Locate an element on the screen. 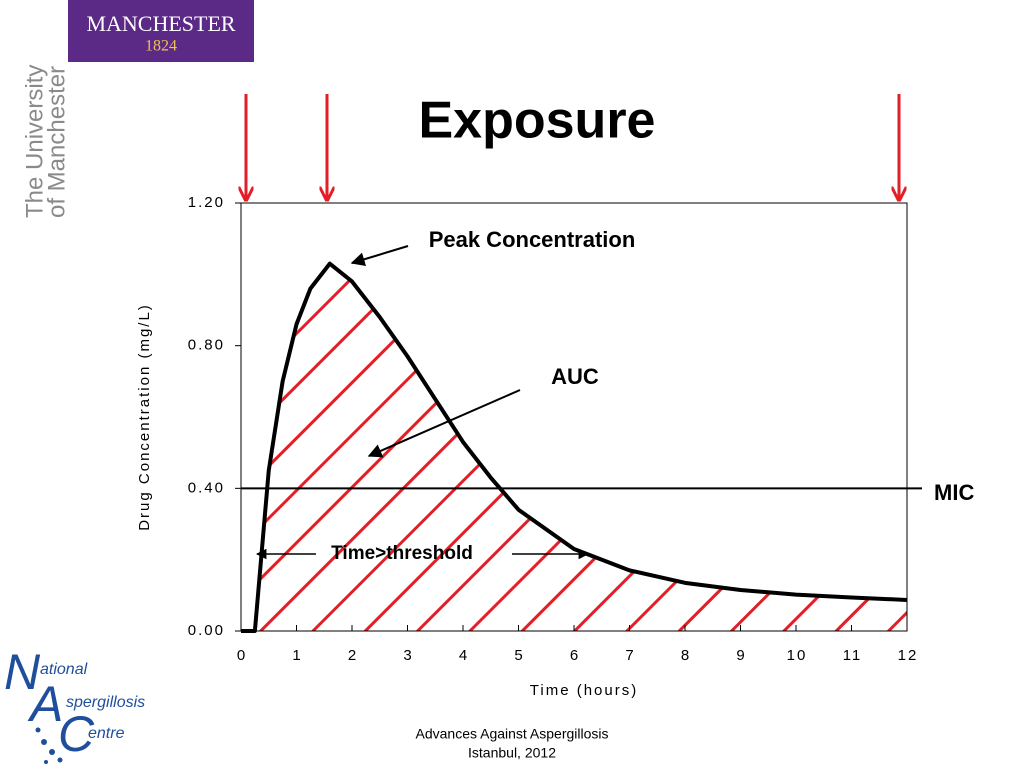 This screenshot has height=773, width=1024. footer: Advances Against Aspergillosis is located at coordinates (512, 734).